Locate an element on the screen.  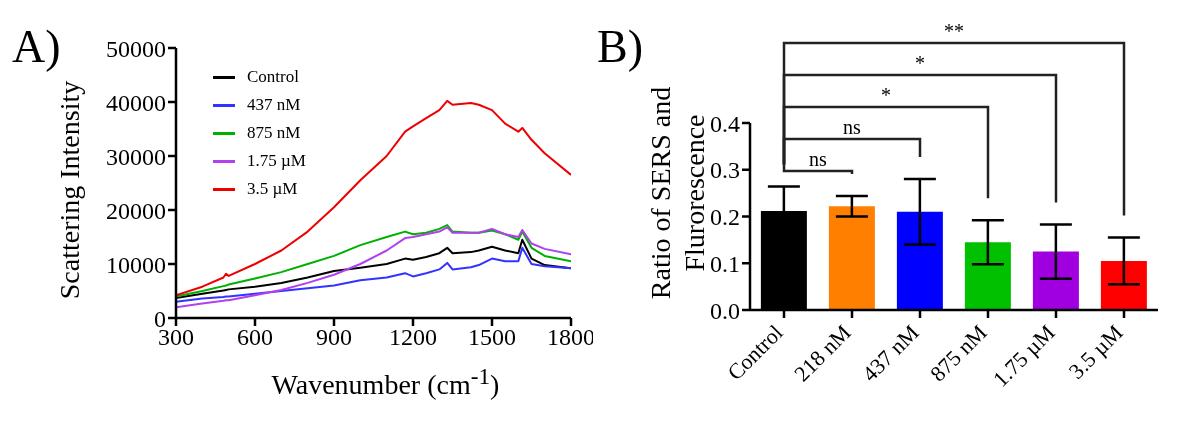
y-tick-label: 0.3 is located at coordinates (725, 170).